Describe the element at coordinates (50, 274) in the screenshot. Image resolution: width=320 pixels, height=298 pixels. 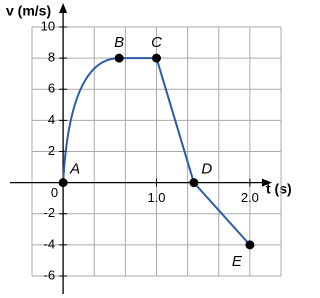
I see `y-tick-label: -6` at that location.